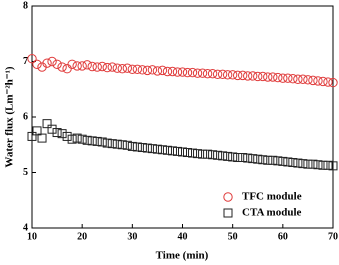 The width and height of the screenshot is (339, 265). I want to click on x-axis-label: Time (min), so click(182, 256).